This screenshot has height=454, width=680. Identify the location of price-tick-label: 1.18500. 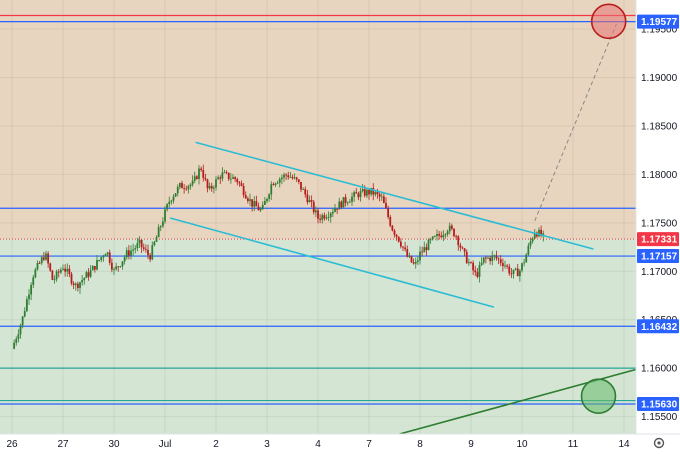
(659, 126).